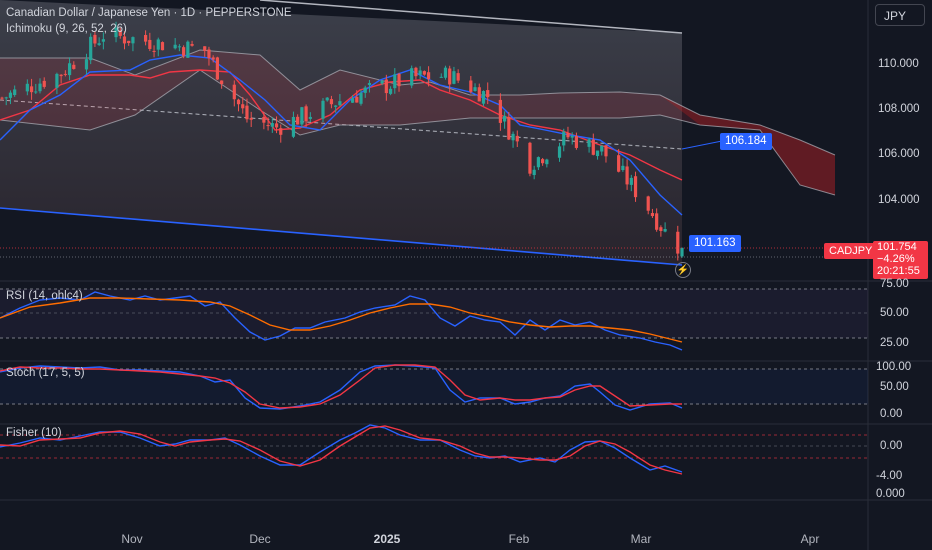 This screenshot has height=550, width=932. Describe the element at coordinates (810, 539) in the screenshot. I see `time-label-apr: Apr` at that location.